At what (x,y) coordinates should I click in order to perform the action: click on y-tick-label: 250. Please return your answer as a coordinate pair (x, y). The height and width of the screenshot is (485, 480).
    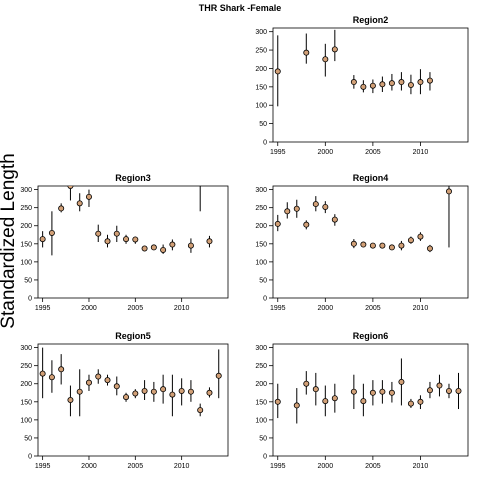
    Looking at the image, I should click on (261, 51).